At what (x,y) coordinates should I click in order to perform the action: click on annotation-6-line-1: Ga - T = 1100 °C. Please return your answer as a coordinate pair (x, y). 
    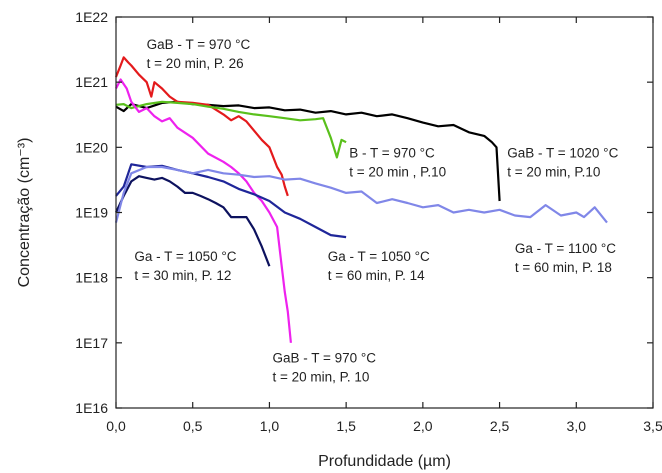
    Looking at the image, I should click on (565, 248).